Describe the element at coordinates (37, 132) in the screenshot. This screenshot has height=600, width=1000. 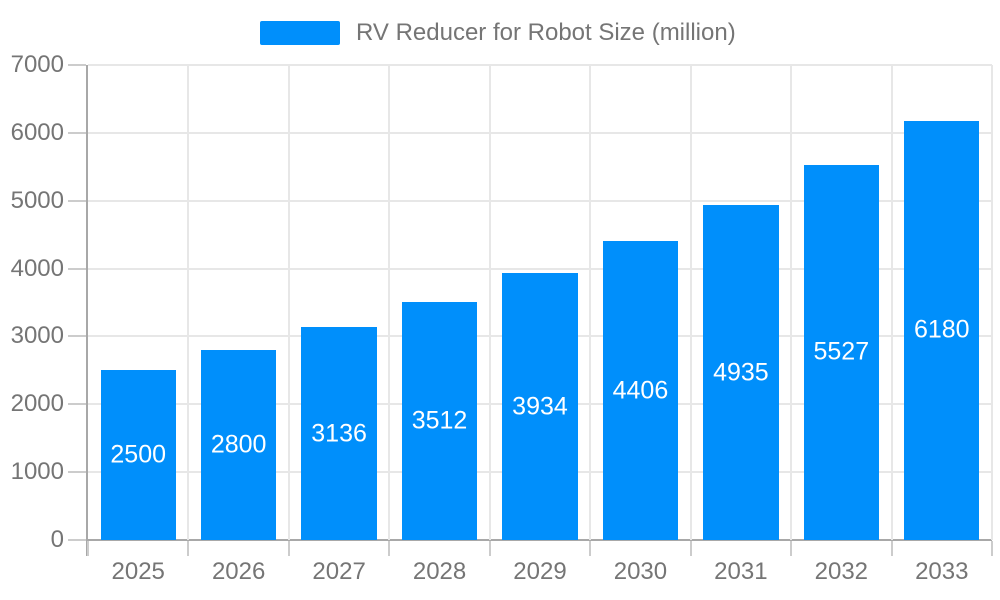
I see `y-axis-label: 6000` at that location.